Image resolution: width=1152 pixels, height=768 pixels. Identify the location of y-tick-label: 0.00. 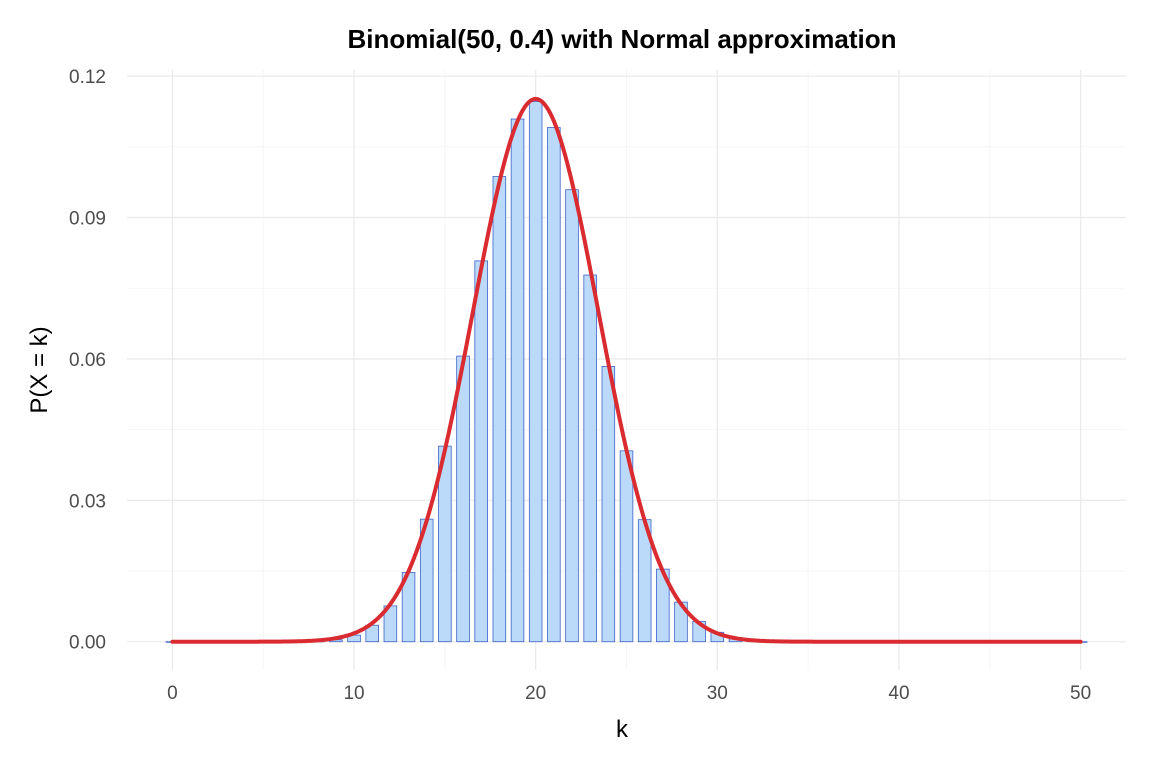
(87, 643).